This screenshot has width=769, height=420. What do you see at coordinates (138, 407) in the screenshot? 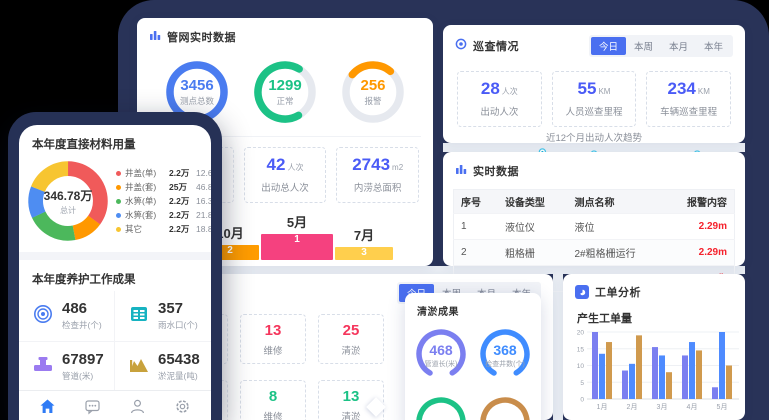
I see `user-icon` at bounding box center [138, 407].